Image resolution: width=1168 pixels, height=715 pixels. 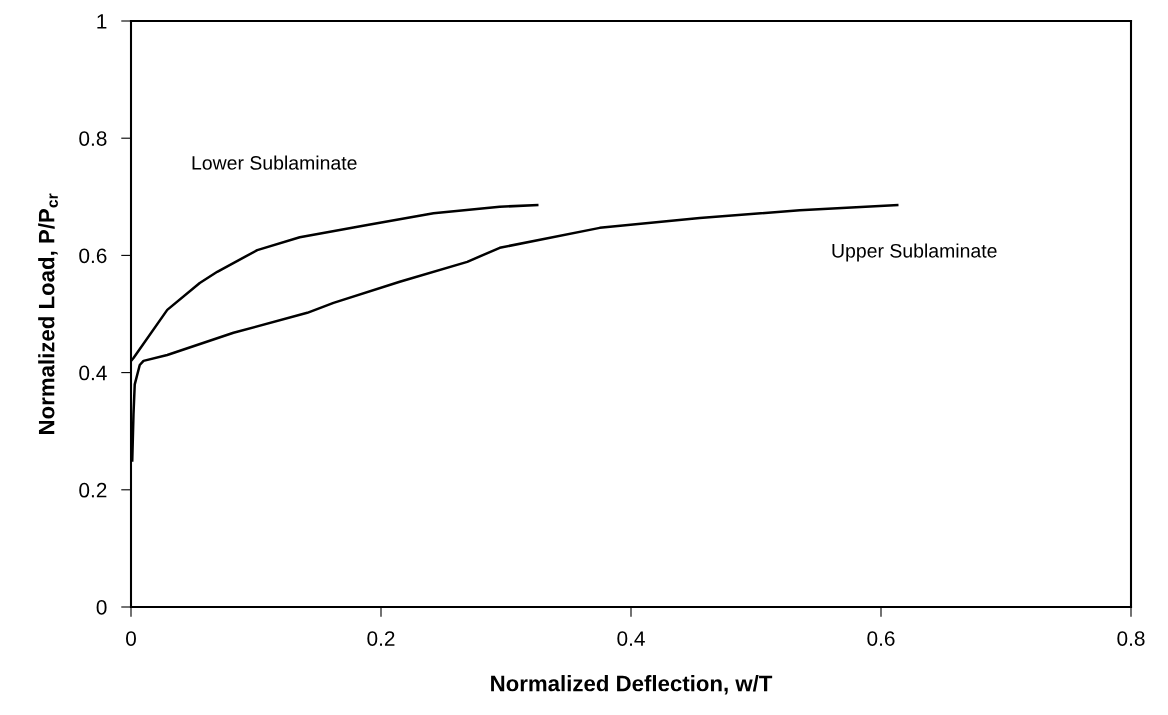 What do you see at coordinates (381, 638) in the screenshot?
I see `x-tick-label: 0.2` at bounding box center [381, 638].